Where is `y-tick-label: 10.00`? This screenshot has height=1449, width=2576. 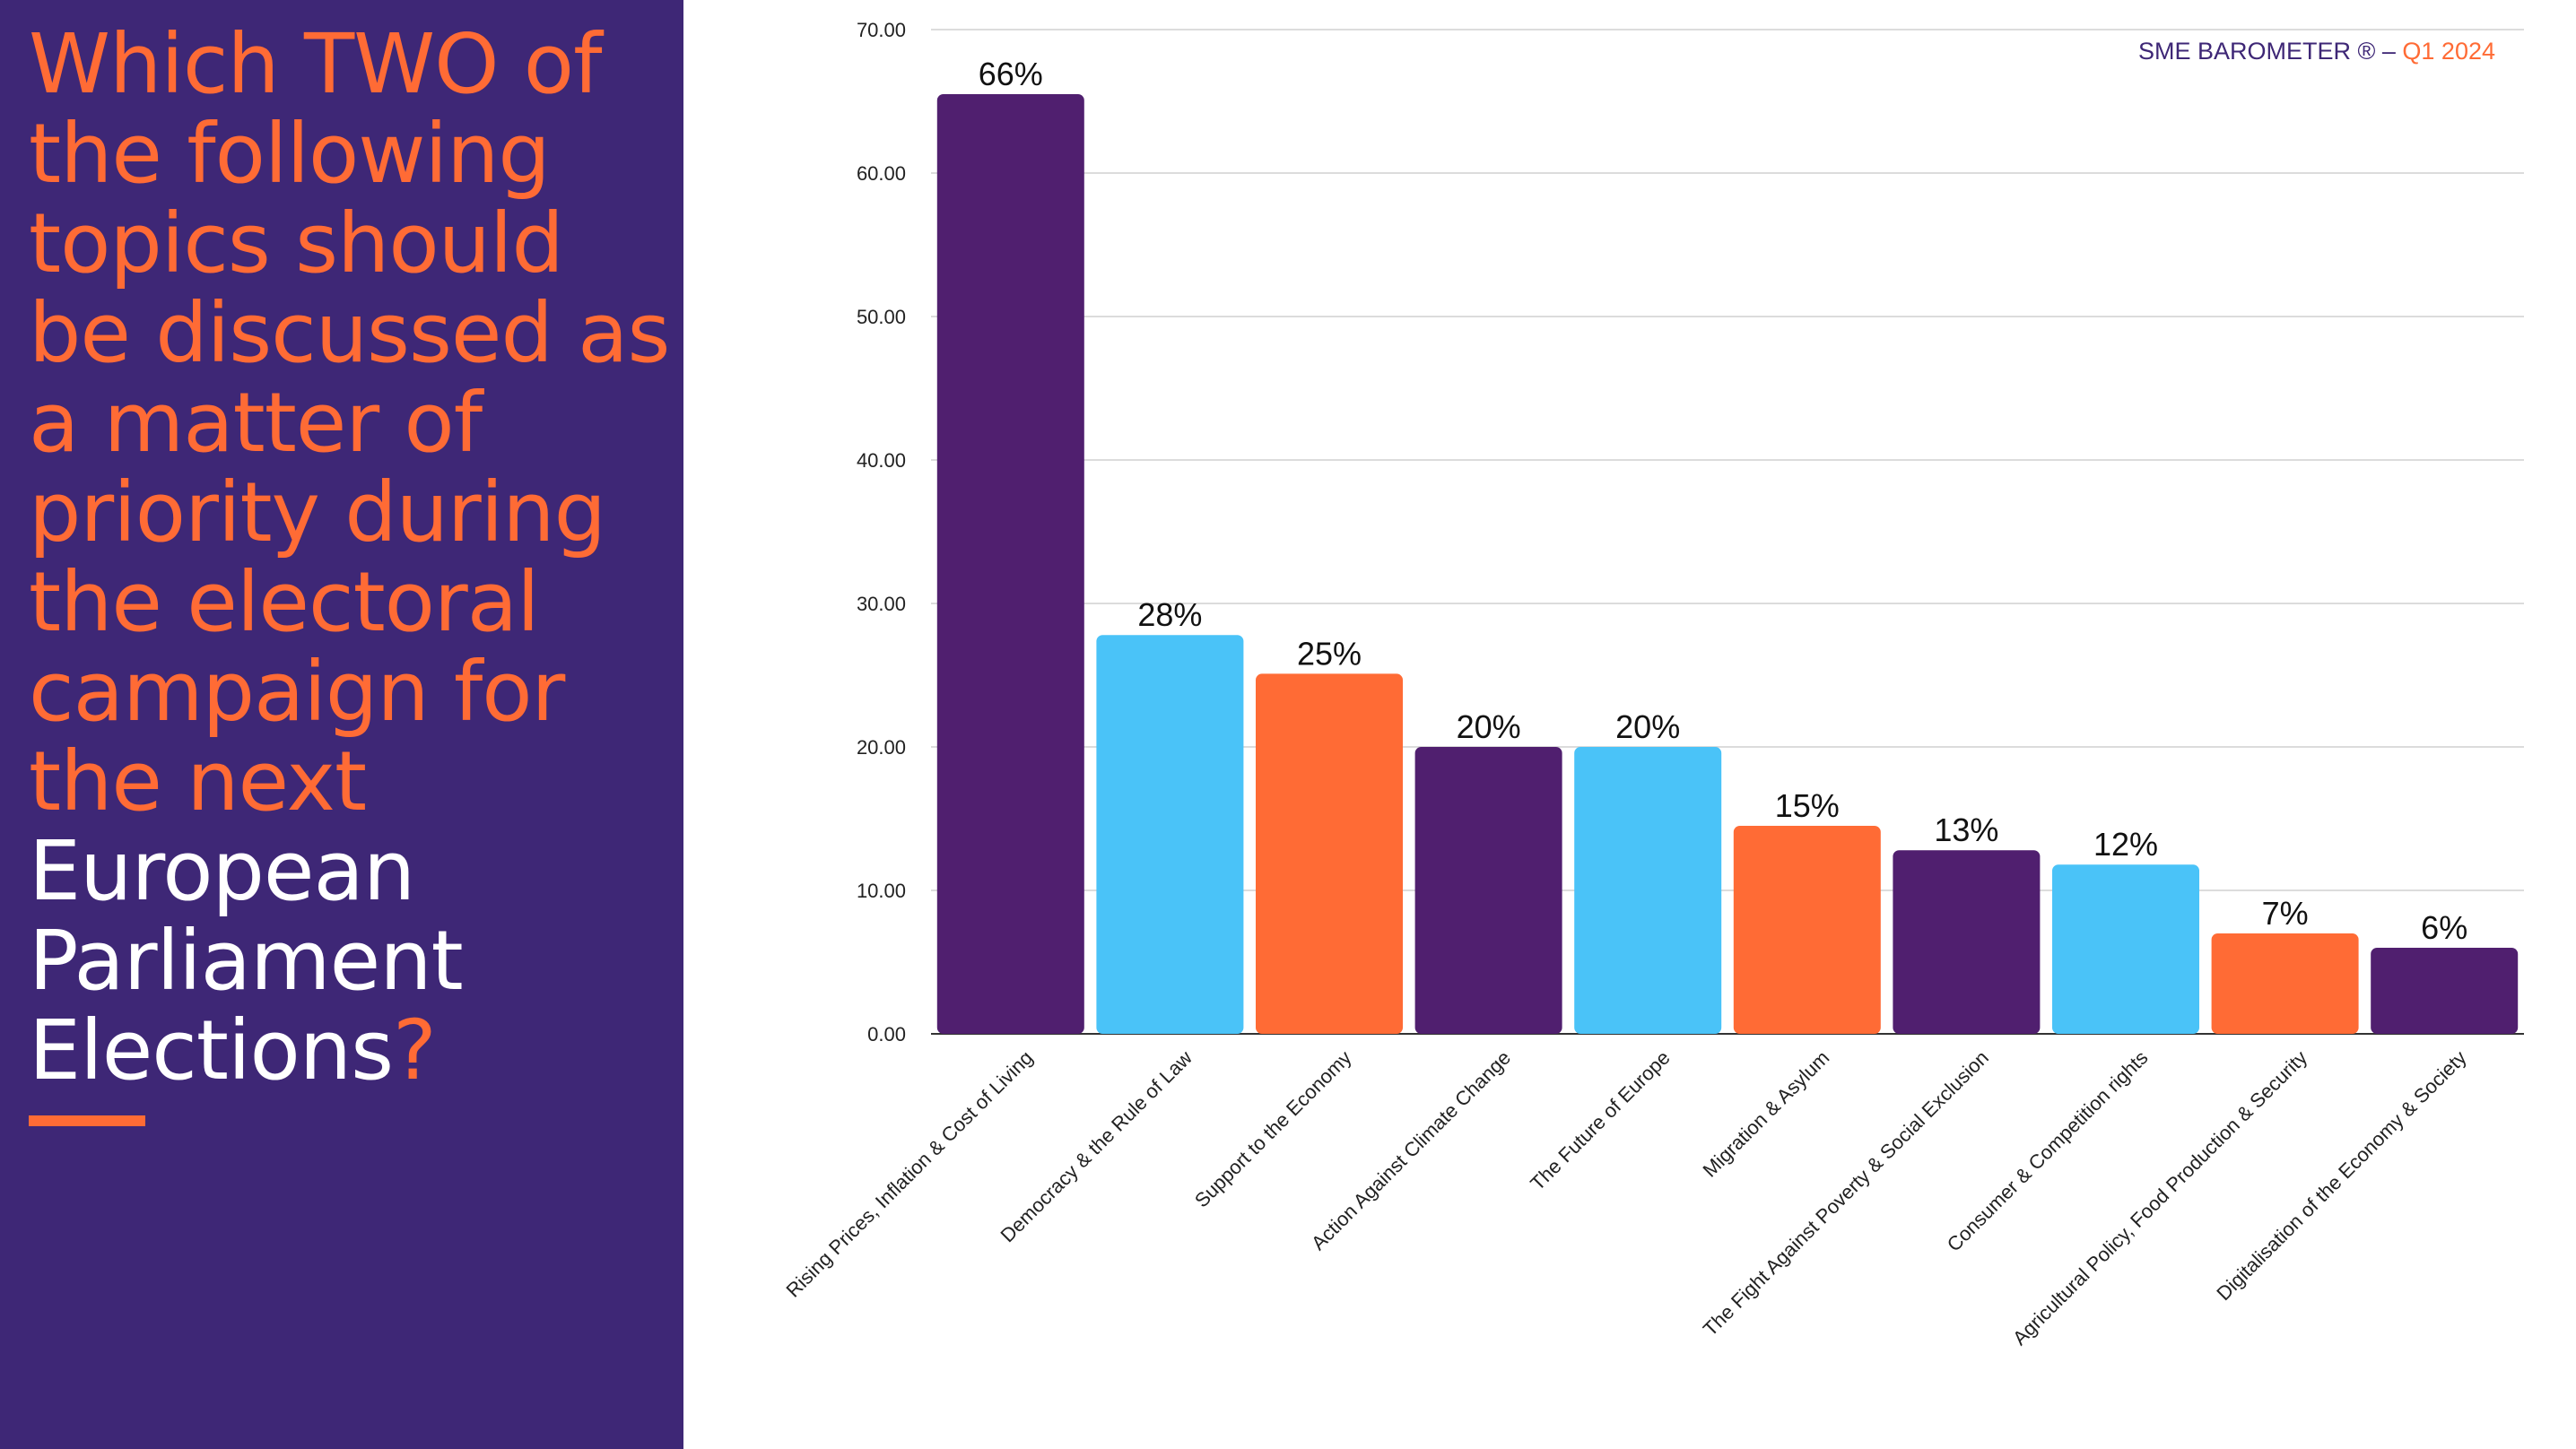
y-tick-label: 10.00 is located at coordinates (881, 891).